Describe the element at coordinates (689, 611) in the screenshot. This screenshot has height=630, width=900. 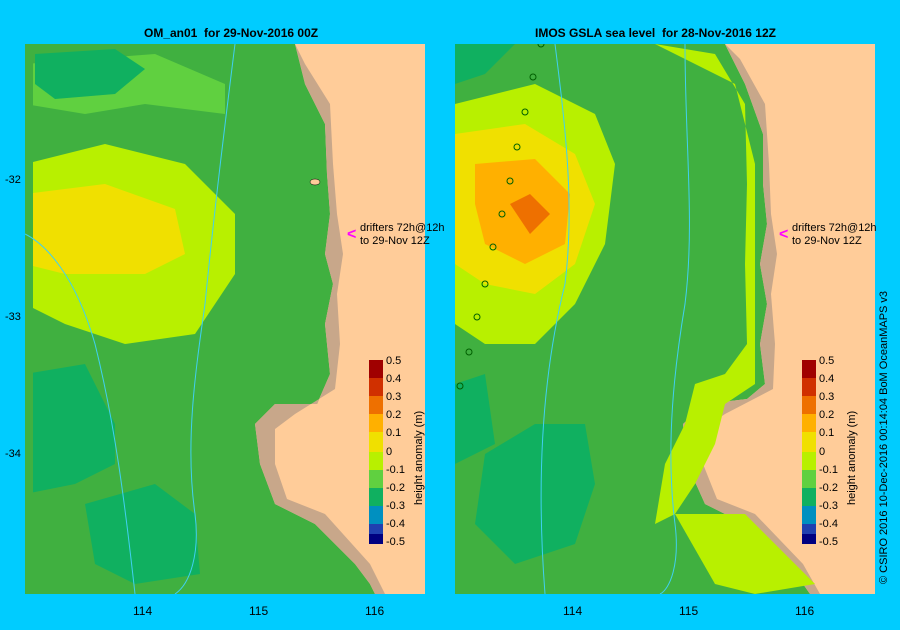
I see `x-tick-label-right: 115` at that location.